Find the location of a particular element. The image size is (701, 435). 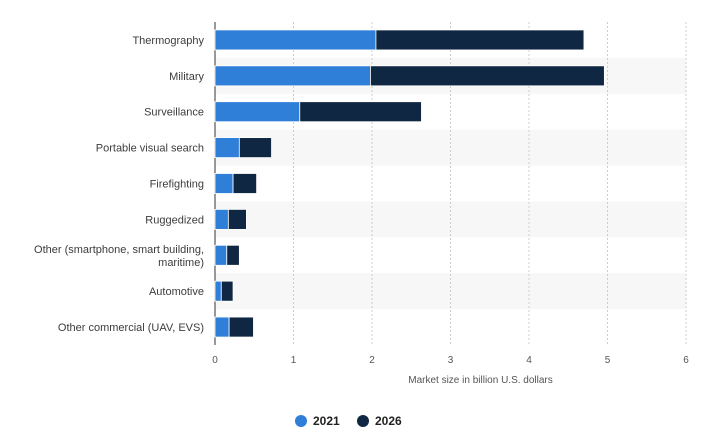

category-label: Military is located at coordinates (186, 77).